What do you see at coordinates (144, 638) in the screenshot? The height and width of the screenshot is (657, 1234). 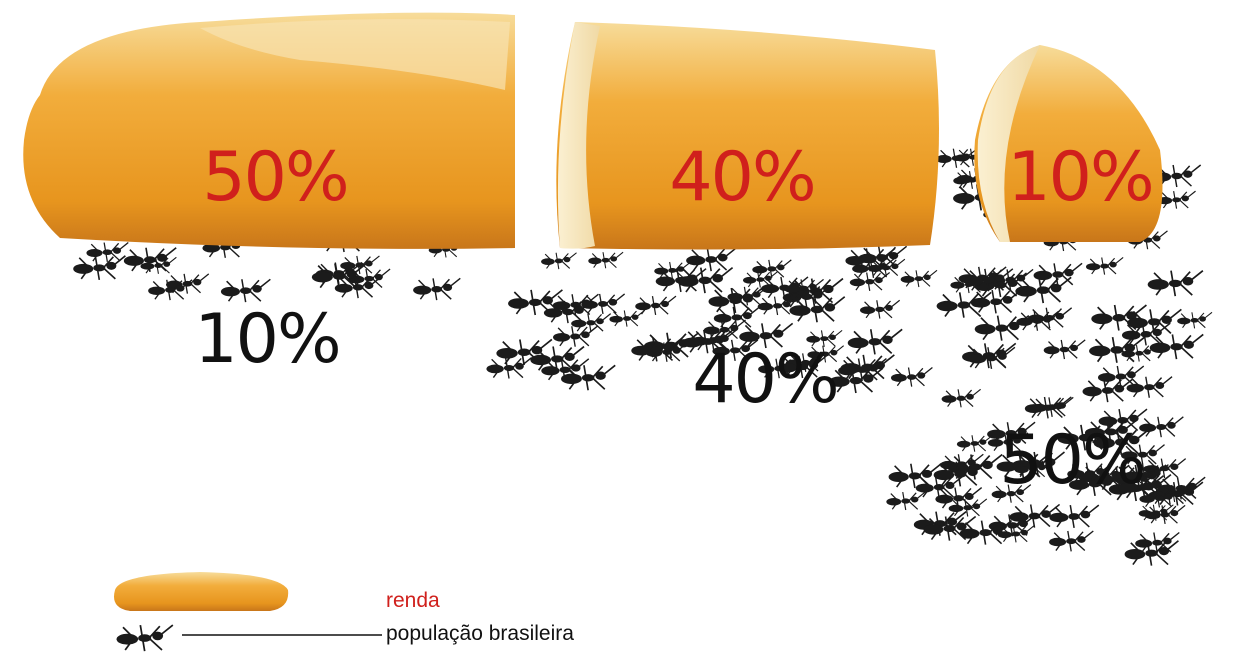 I see `legend-ant` at bounding box center [144, 638].